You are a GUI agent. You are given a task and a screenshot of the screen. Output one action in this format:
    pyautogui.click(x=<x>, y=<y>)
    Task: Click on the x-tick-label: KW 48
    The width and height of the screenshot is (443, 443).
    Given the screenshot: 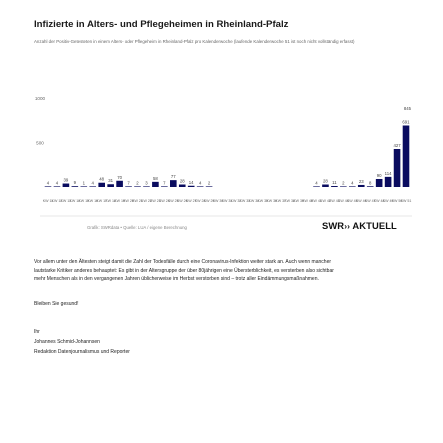 What is the action you would take?
    pyautogui.click(x=379, y=201)
    